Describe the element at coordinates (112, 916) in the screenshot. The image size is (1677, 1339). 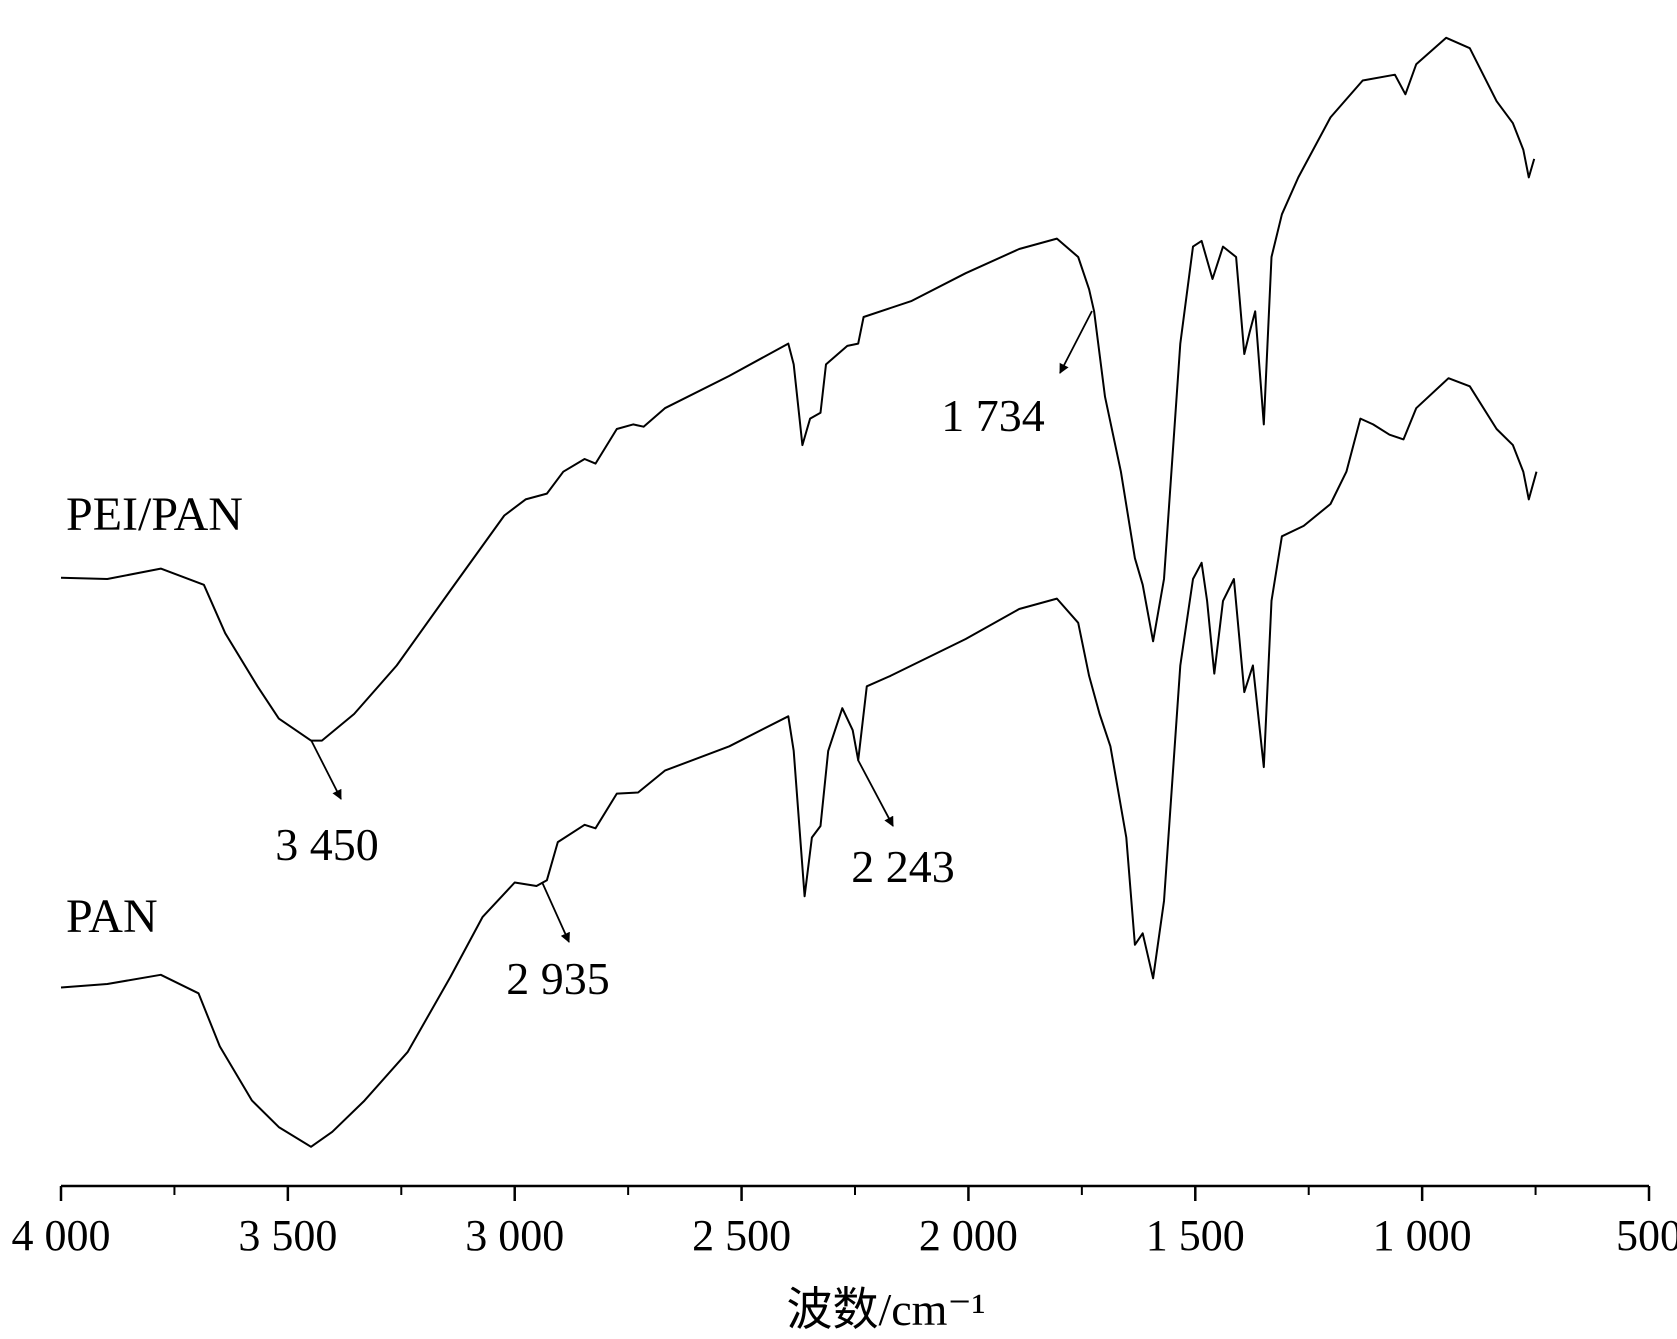
I see `series-label: PAN` at that location.